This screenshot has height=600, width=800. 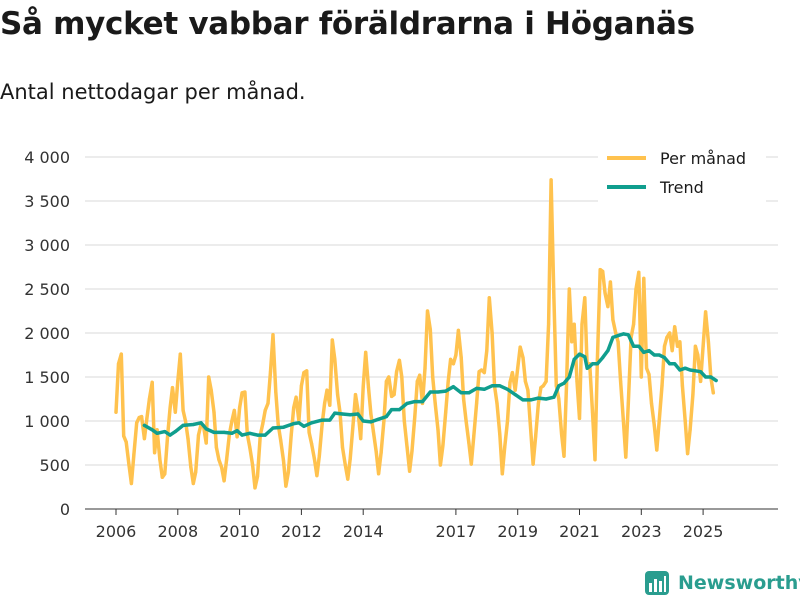 I want to click on brand-name: Newsworthy, so click(x=739, y=583).